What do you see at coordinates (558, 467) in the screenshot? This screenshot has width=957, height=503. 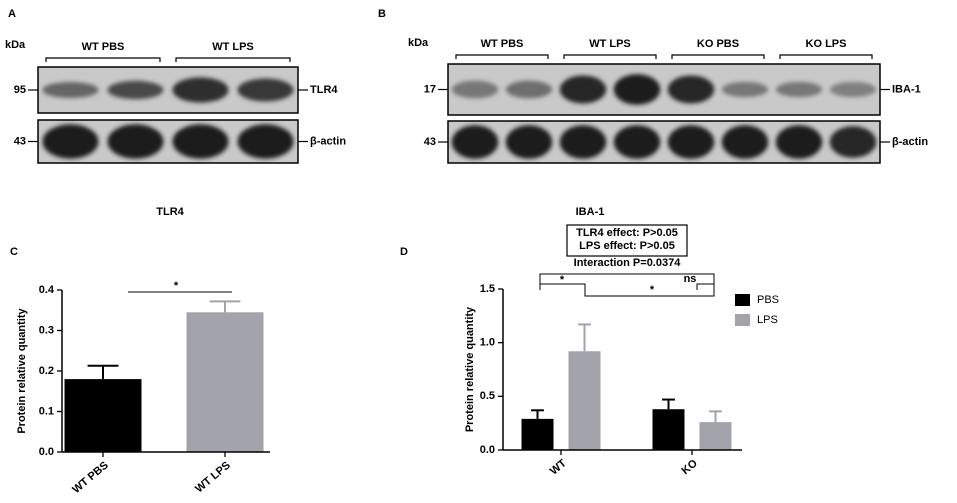 I see `x-tick-label: WT` at bounding box center [558, 467].